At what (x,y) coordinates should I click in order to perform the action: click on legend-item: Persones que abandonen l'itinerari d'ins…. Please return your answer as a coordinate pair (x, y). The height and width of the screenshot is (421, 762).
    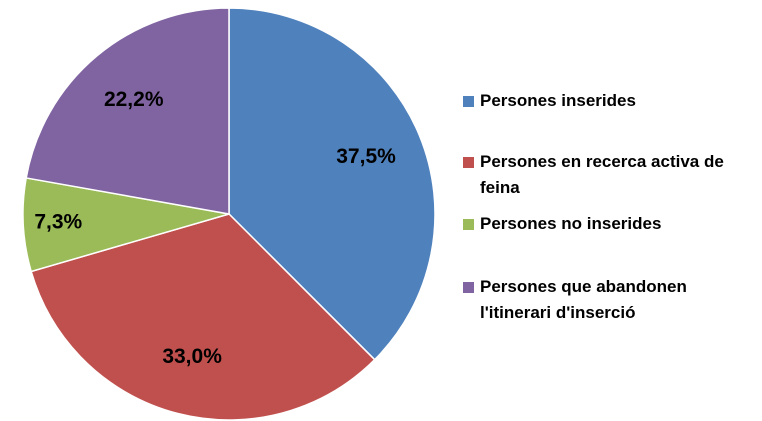
    Looking at the image, I should click on (608, 300).